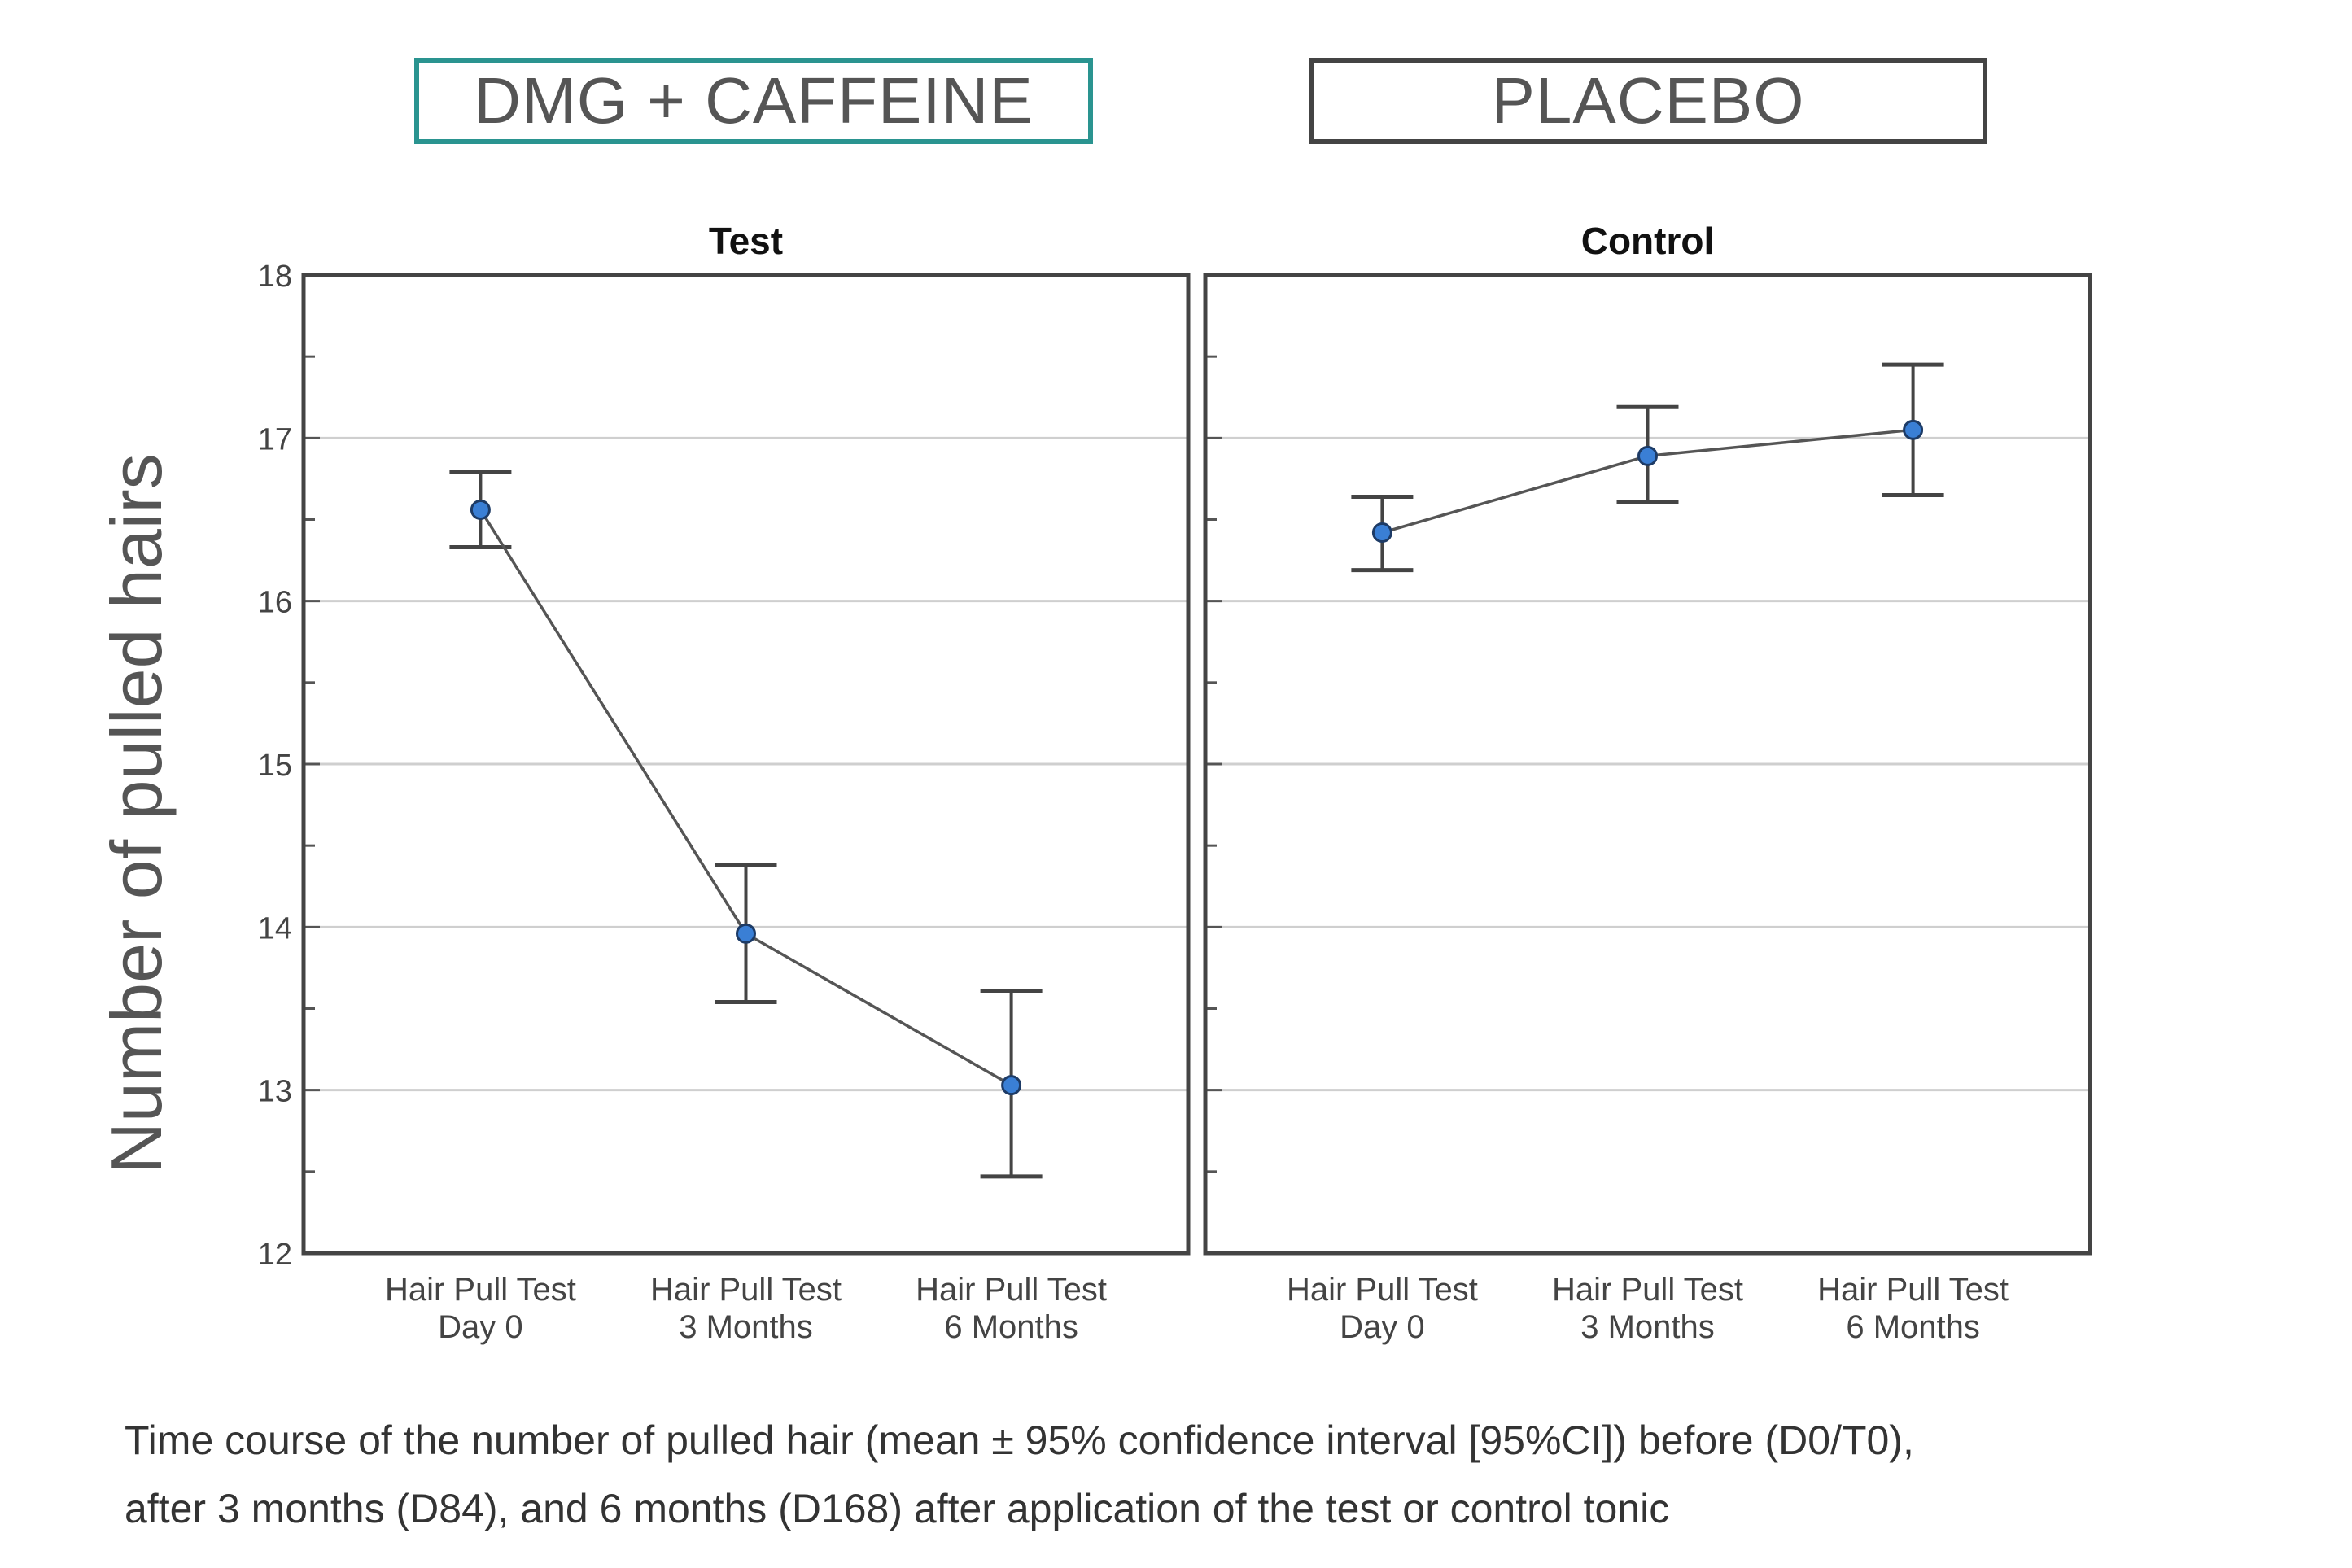 The height and width of the screenshot is (1568, 2352). I want to click on placebo-group-text: PLACEBO, so click(1648, 100).